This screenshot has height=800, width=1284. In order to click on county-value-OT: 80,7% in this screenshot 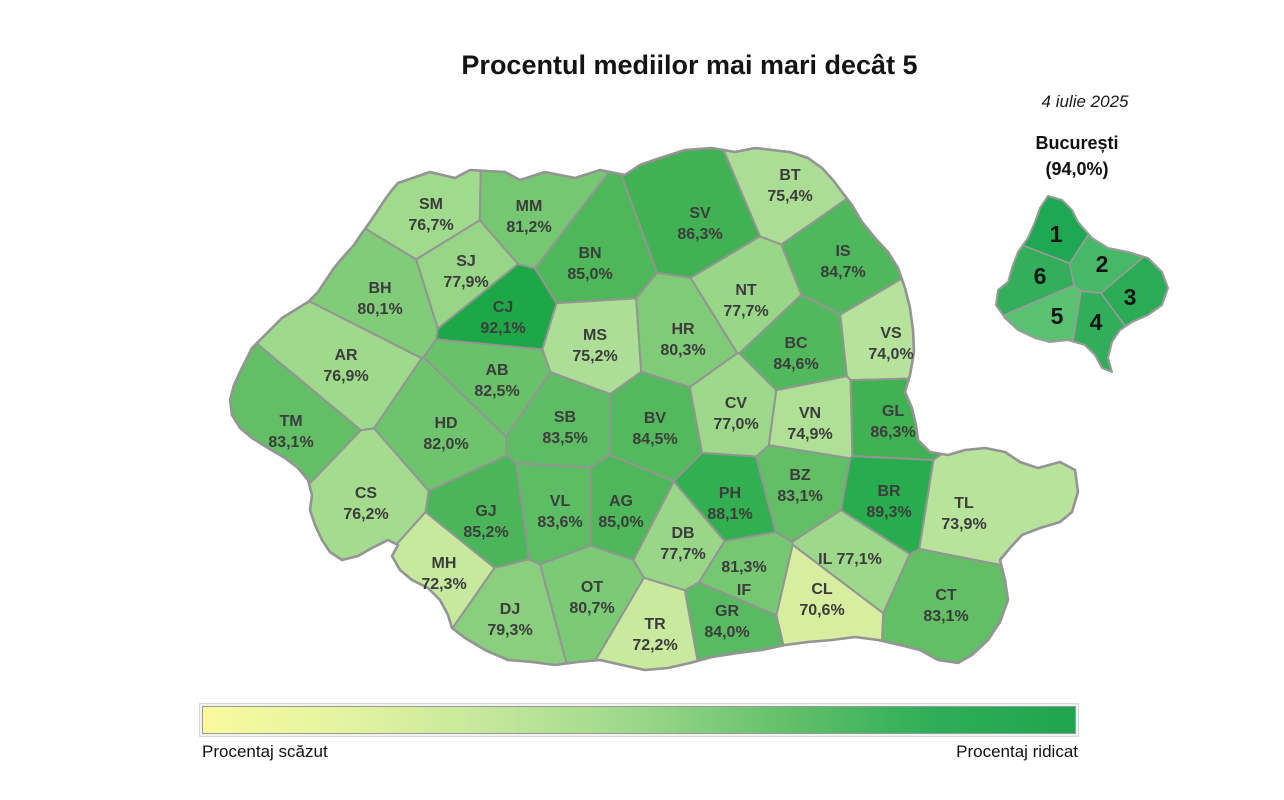, I will do `click(591, 608)`.